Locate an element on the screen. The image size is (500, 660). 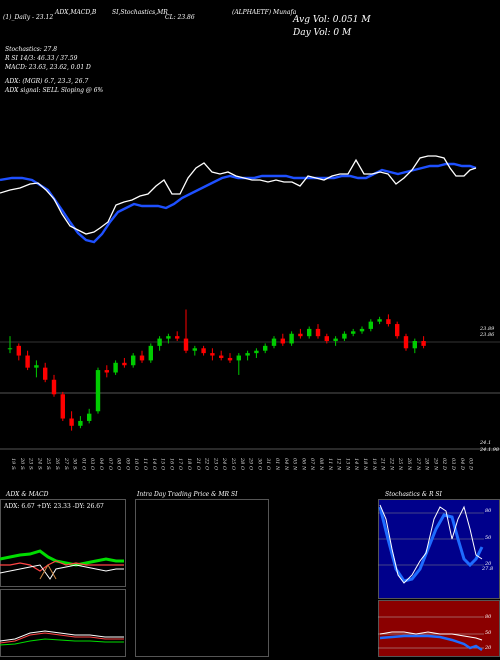
price-line is located at coordinates (238, 195).